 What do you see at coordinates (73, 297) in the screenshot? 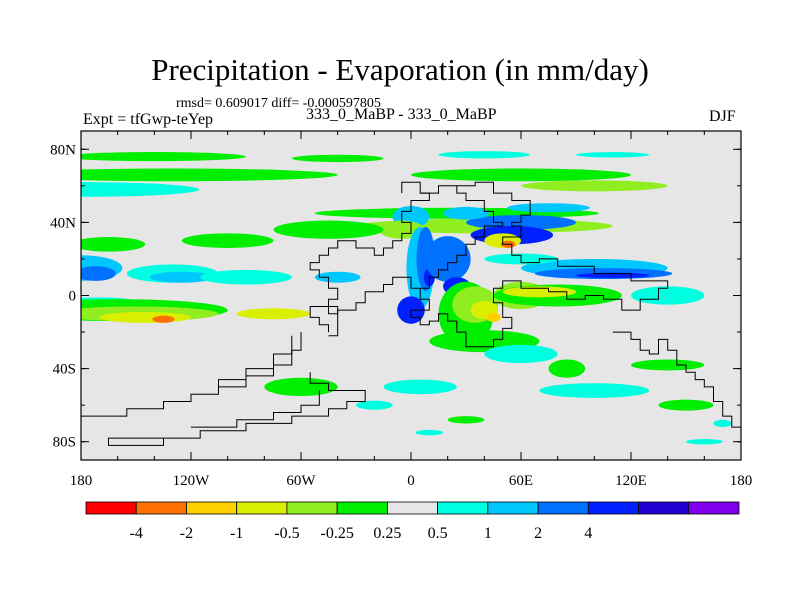
I see `y-tick-label: 0` at bounding box center [73, 297].